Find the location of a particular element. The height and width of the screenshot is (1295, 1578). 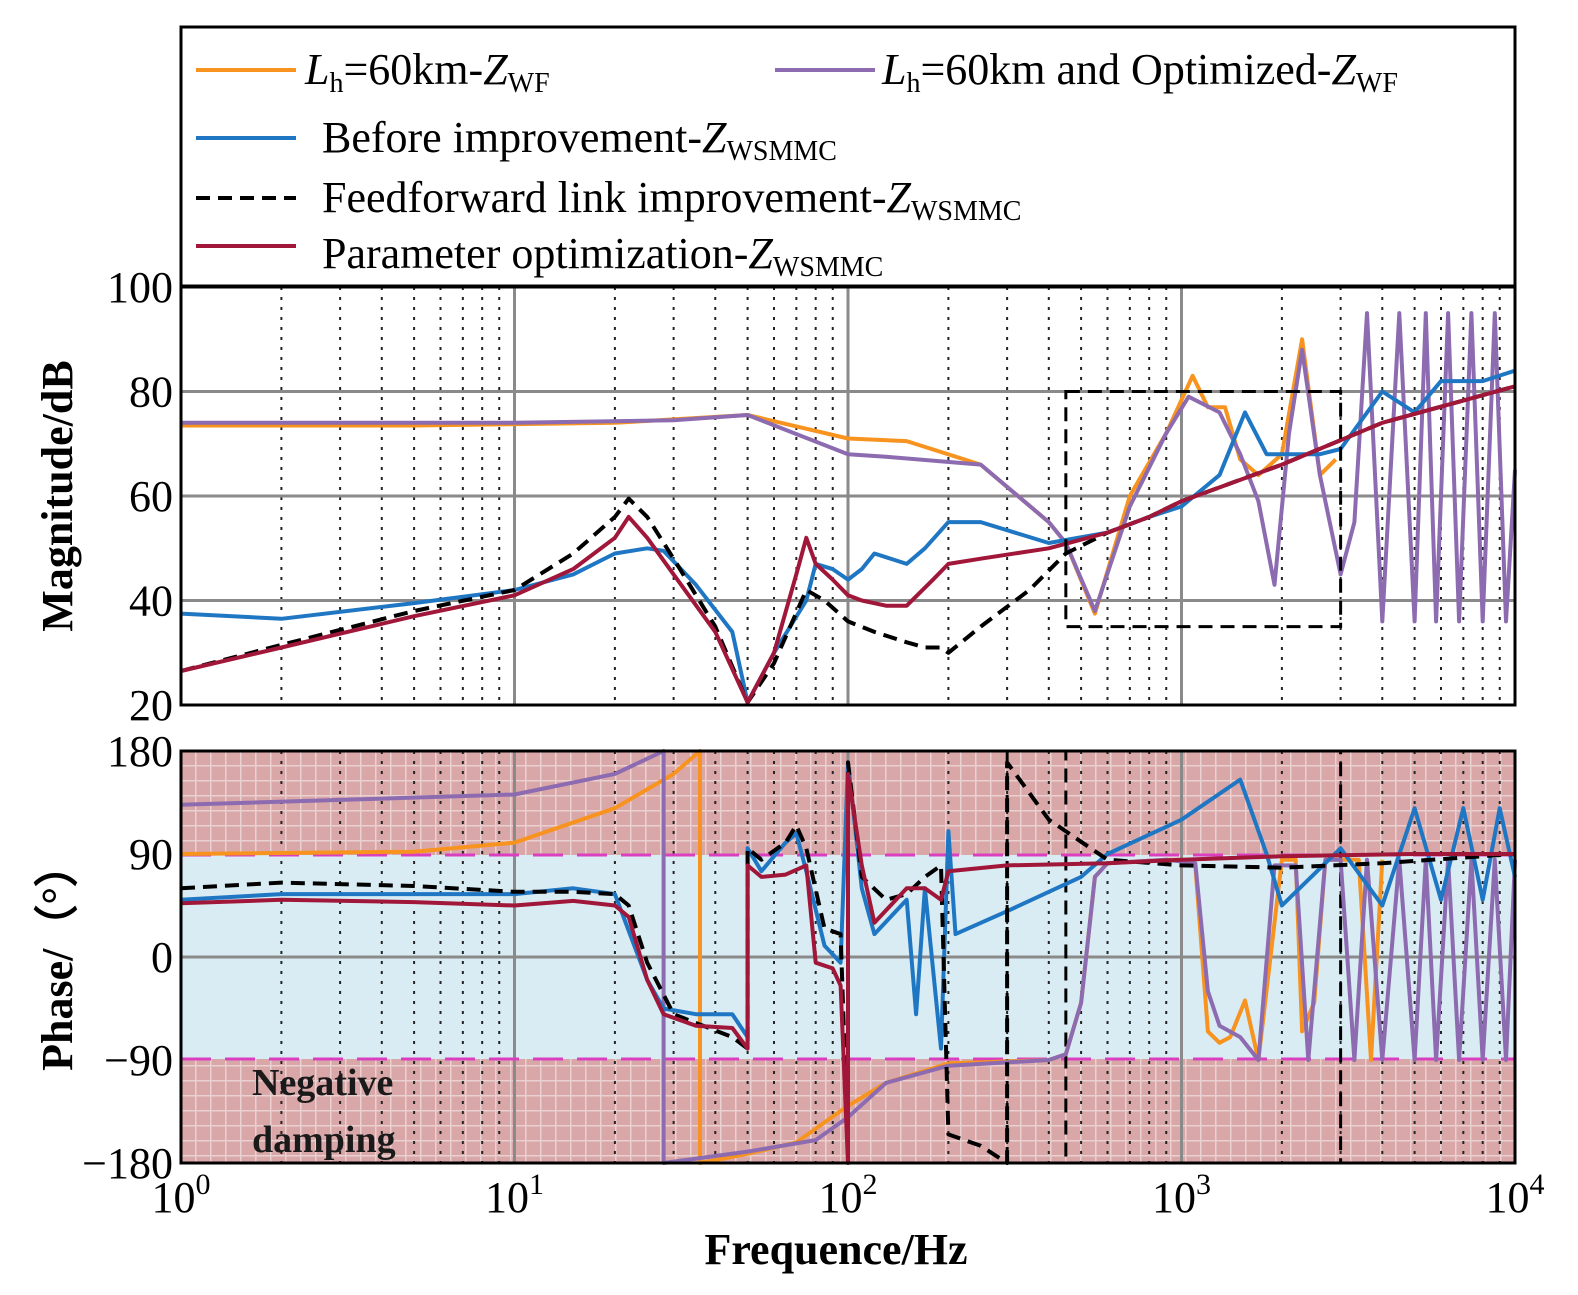

x-tick-label: 10¹ is located at coordinates (514, 1195).